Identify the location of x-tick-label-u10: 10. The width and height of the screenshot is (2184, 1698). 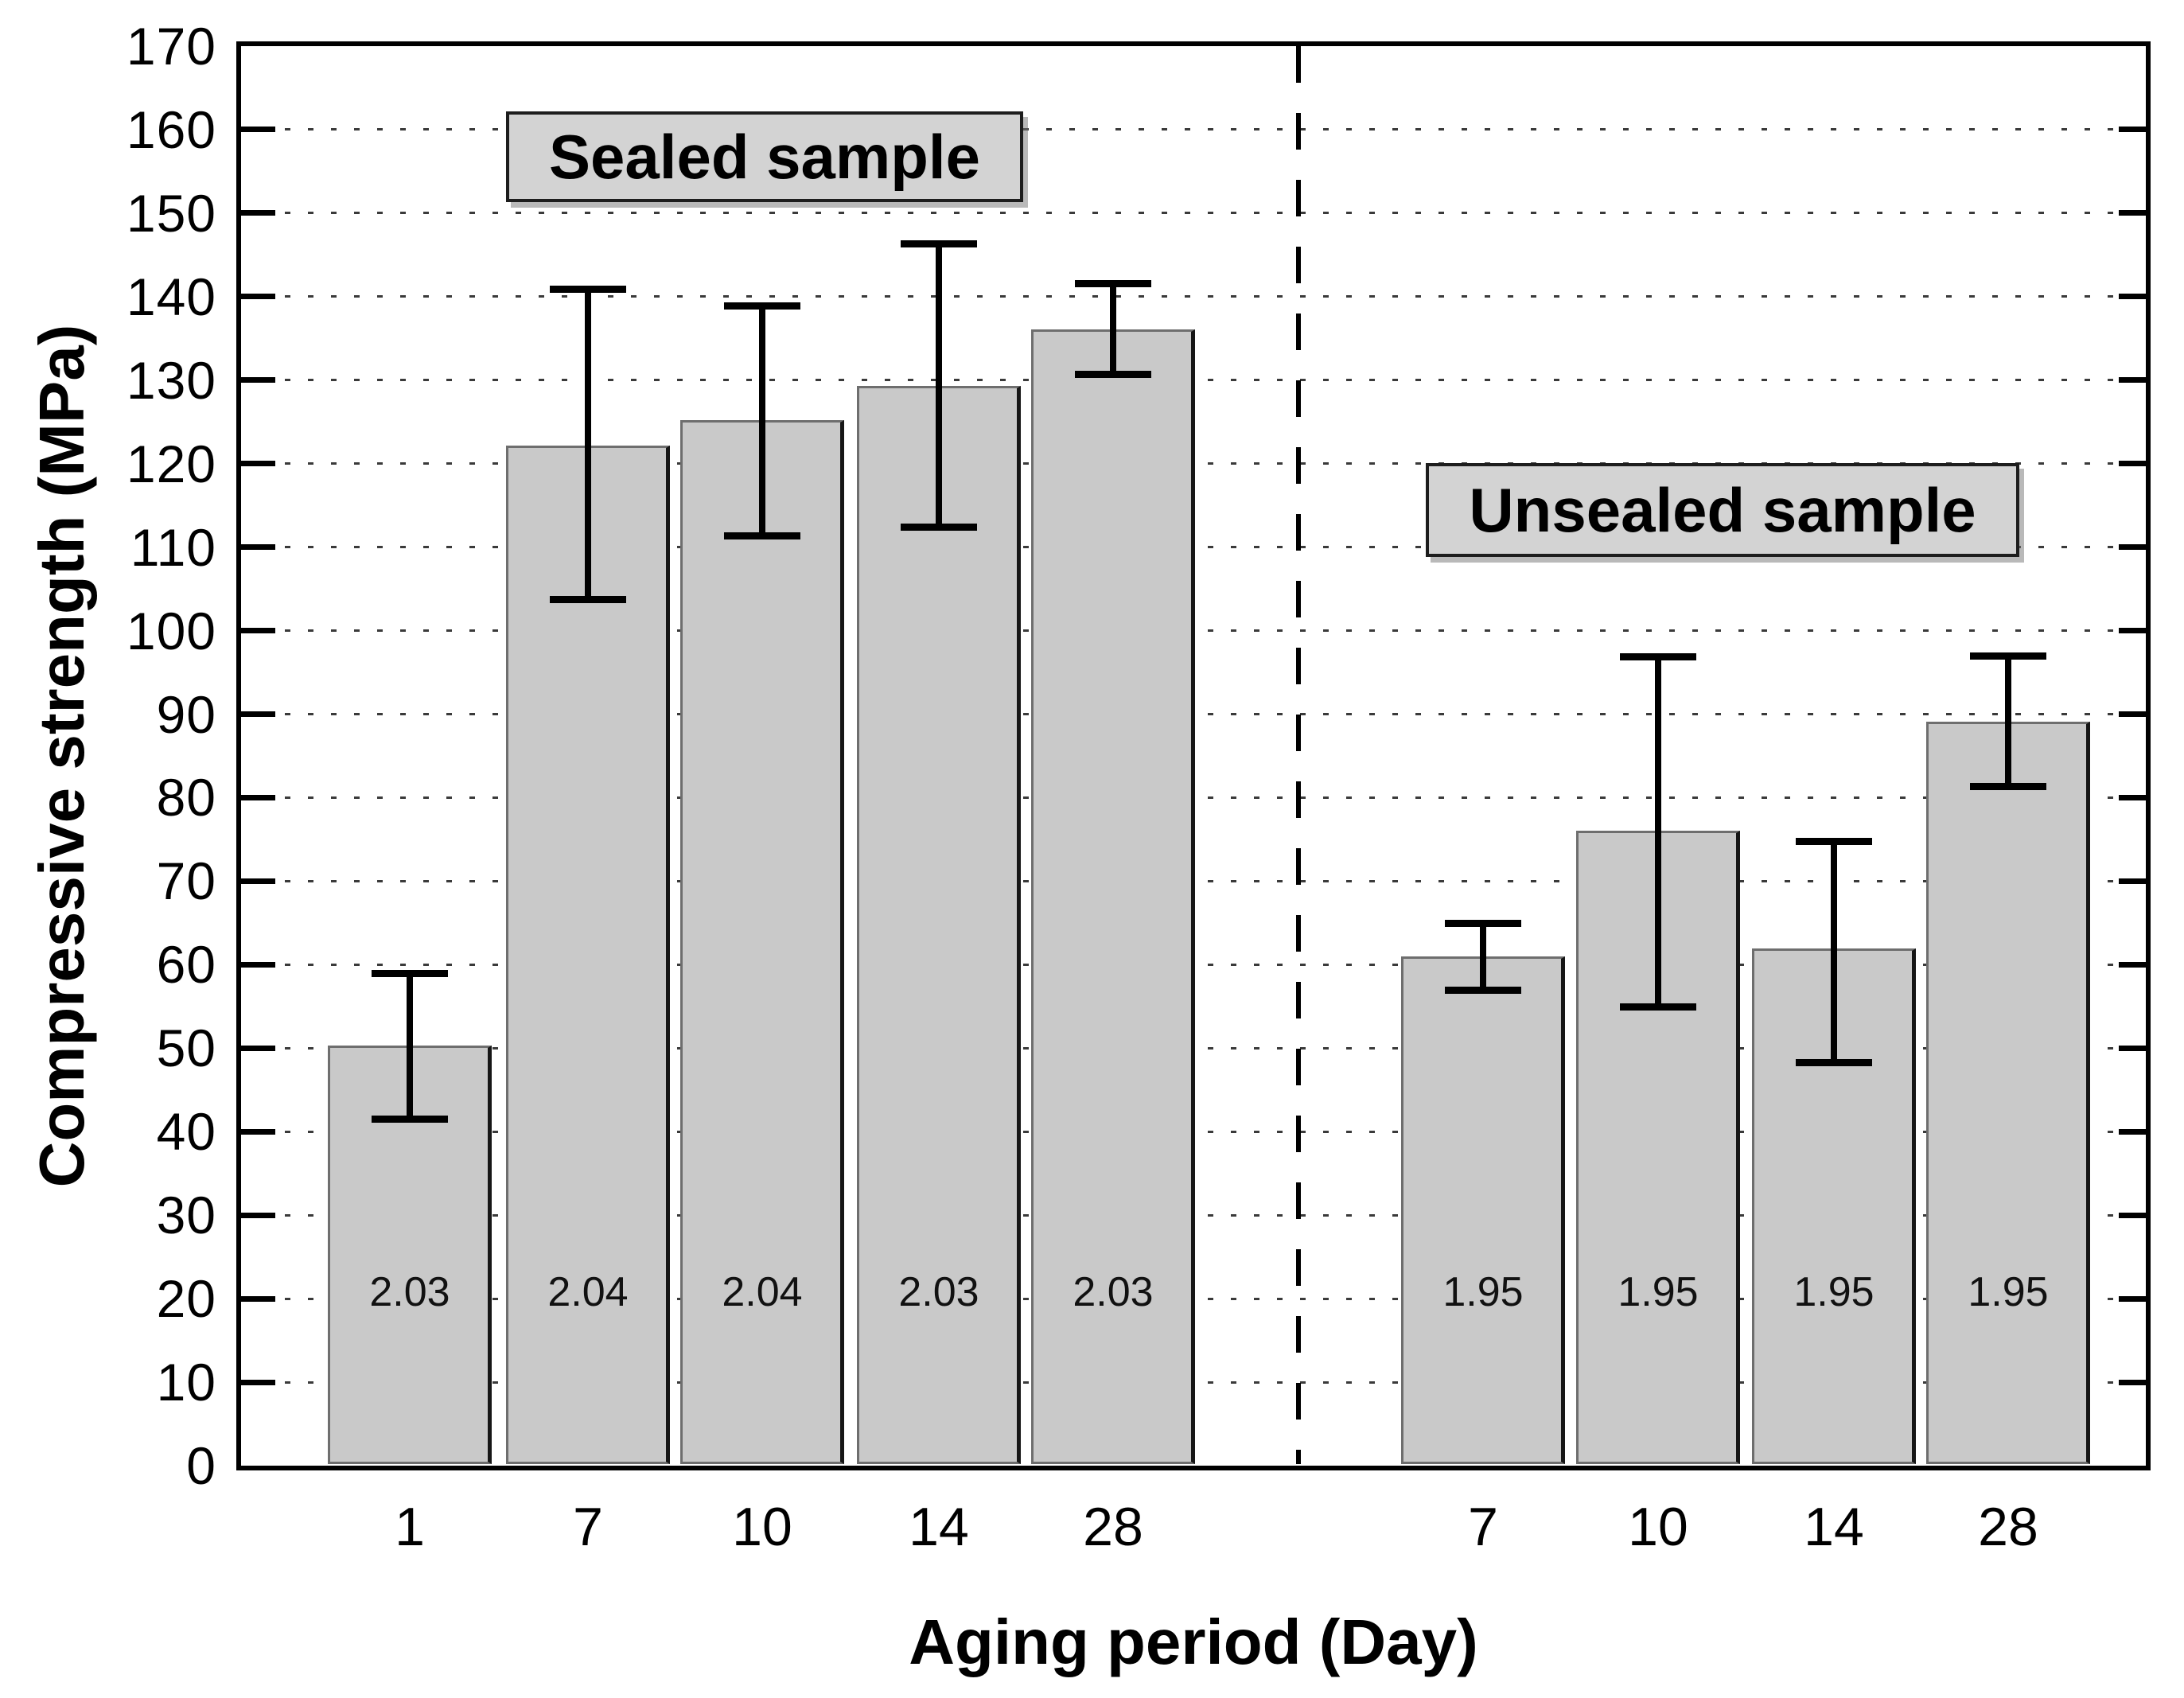
(1658, 1527).